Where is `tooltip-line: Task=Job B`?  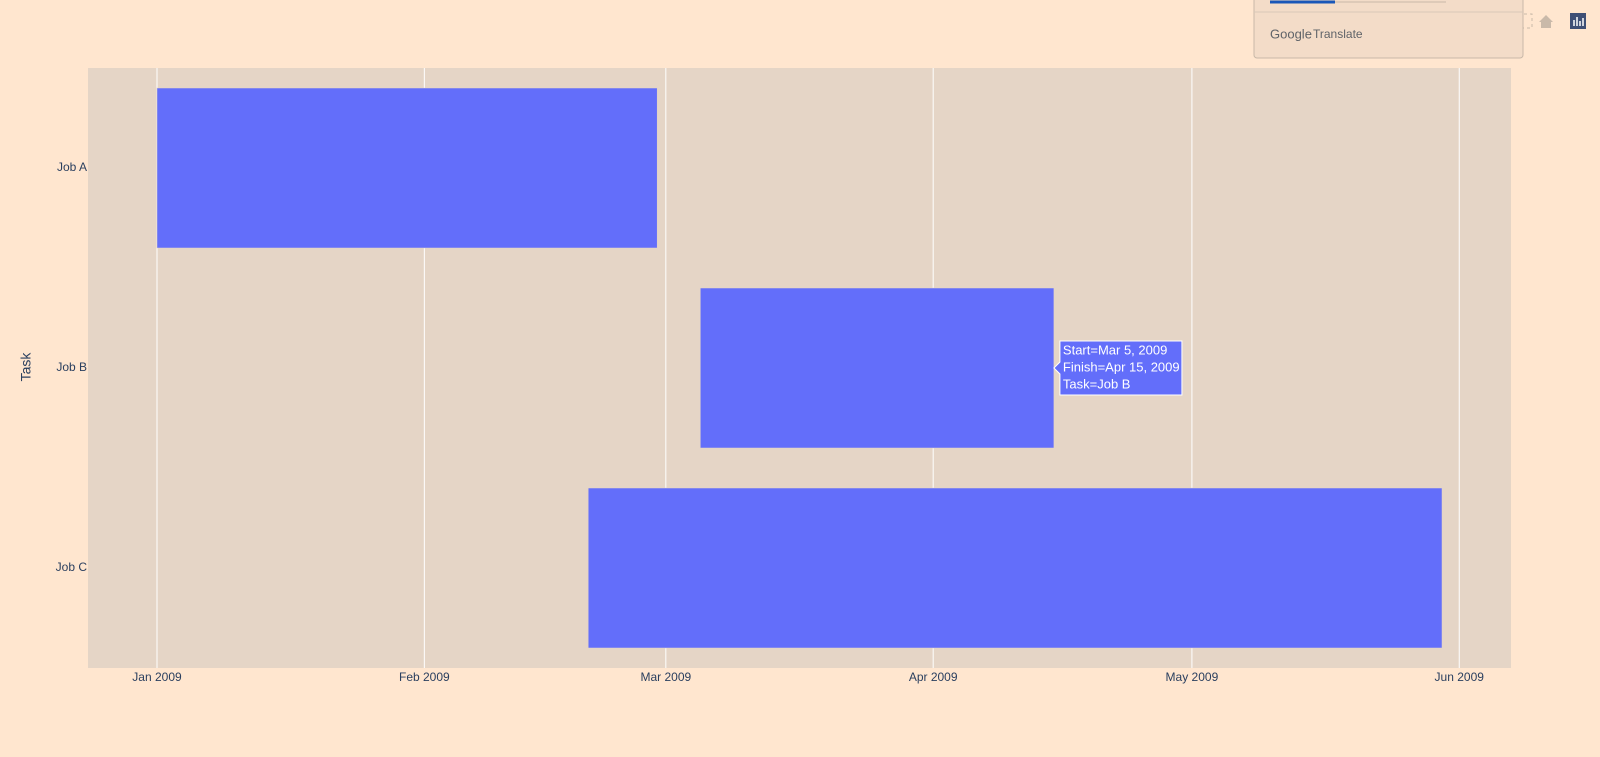 tooltip-line: Task=Job B is located at coordinates (1097, 383).